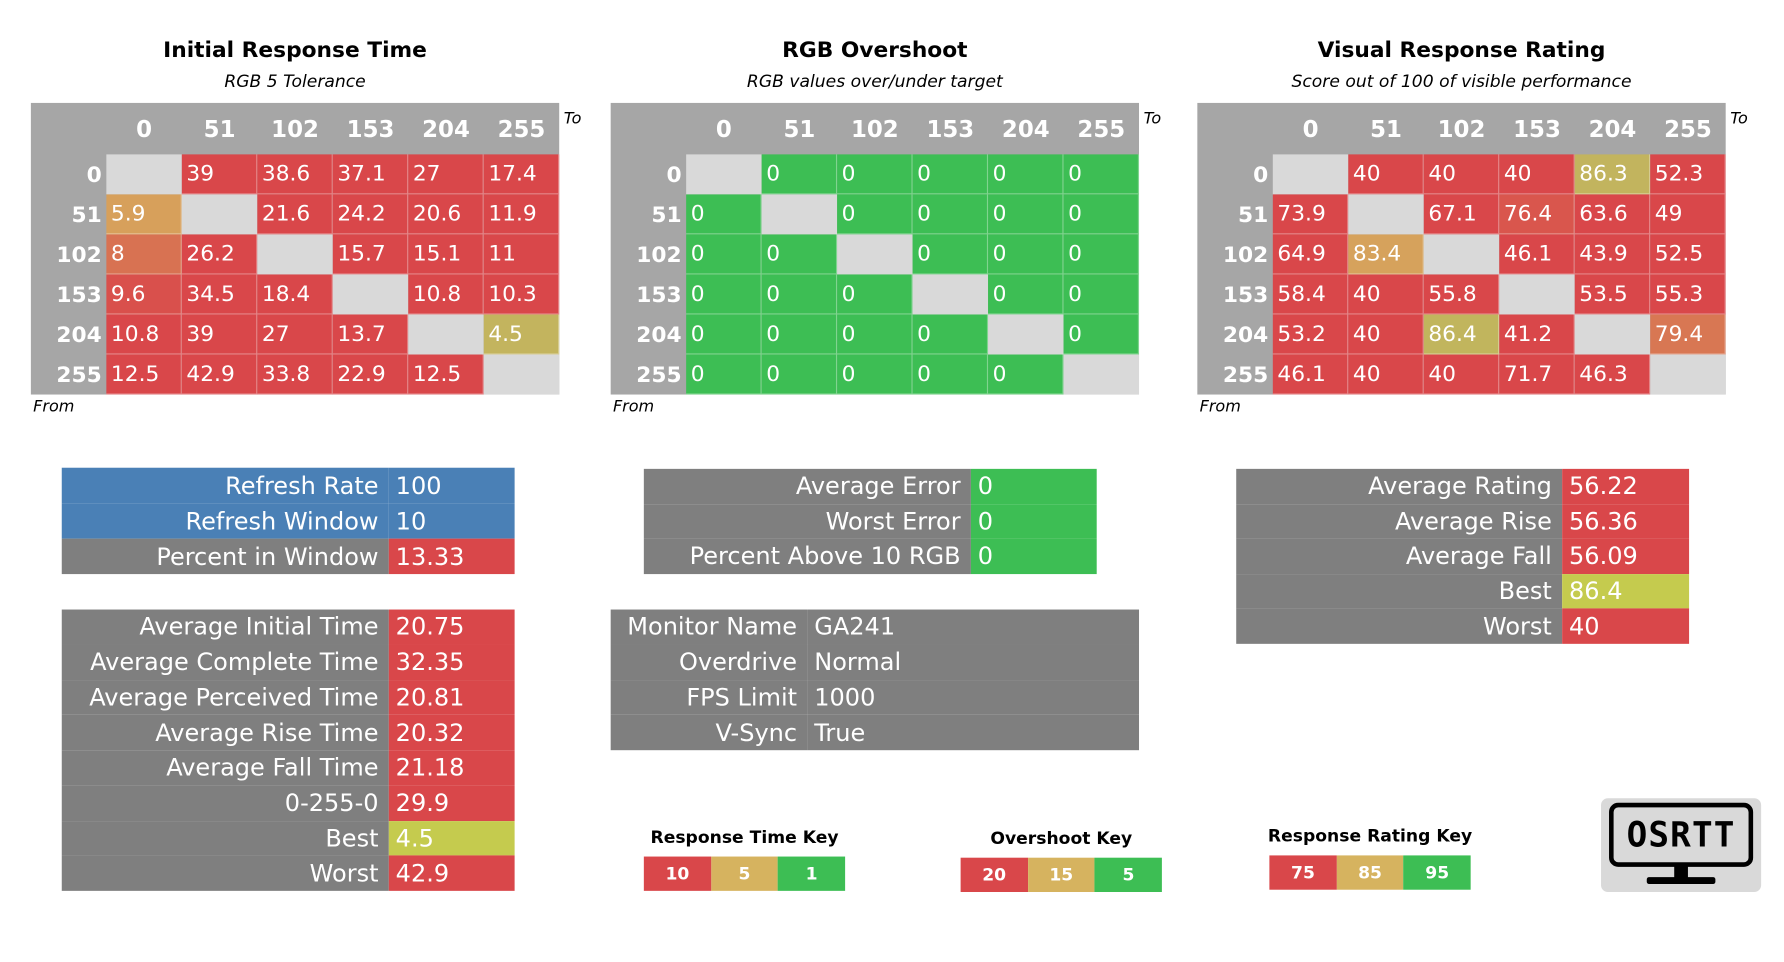 The height and width of the screenshot is (962, 1784). I want to click on matrix-cell: 8, so click(144, 254).